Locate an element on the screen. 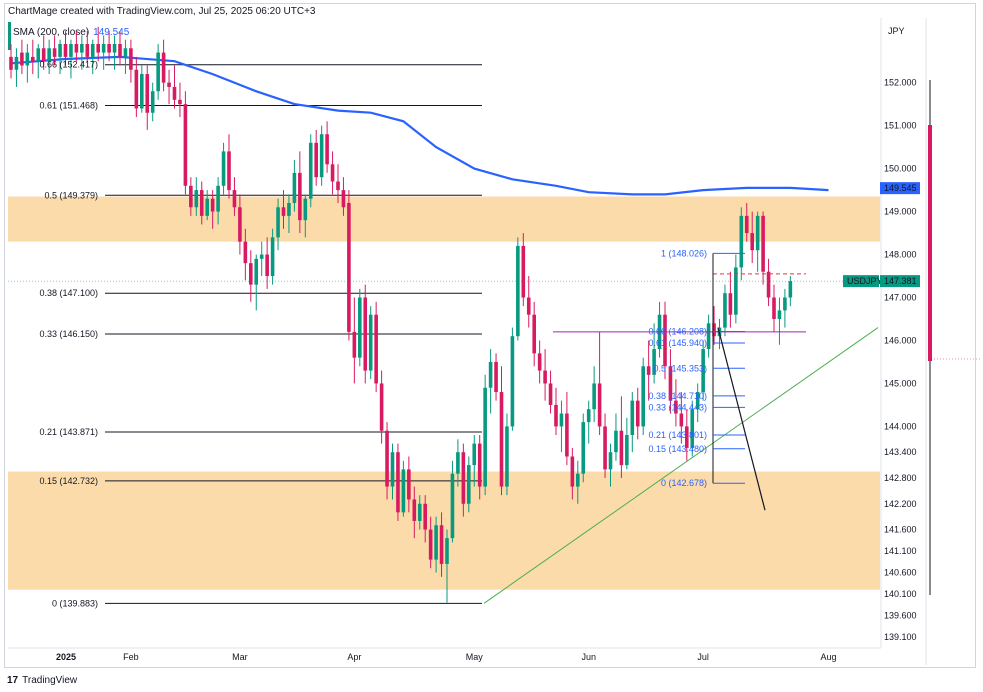  last-price-badge-text: 147.381 is located at coordinates (900, 281).